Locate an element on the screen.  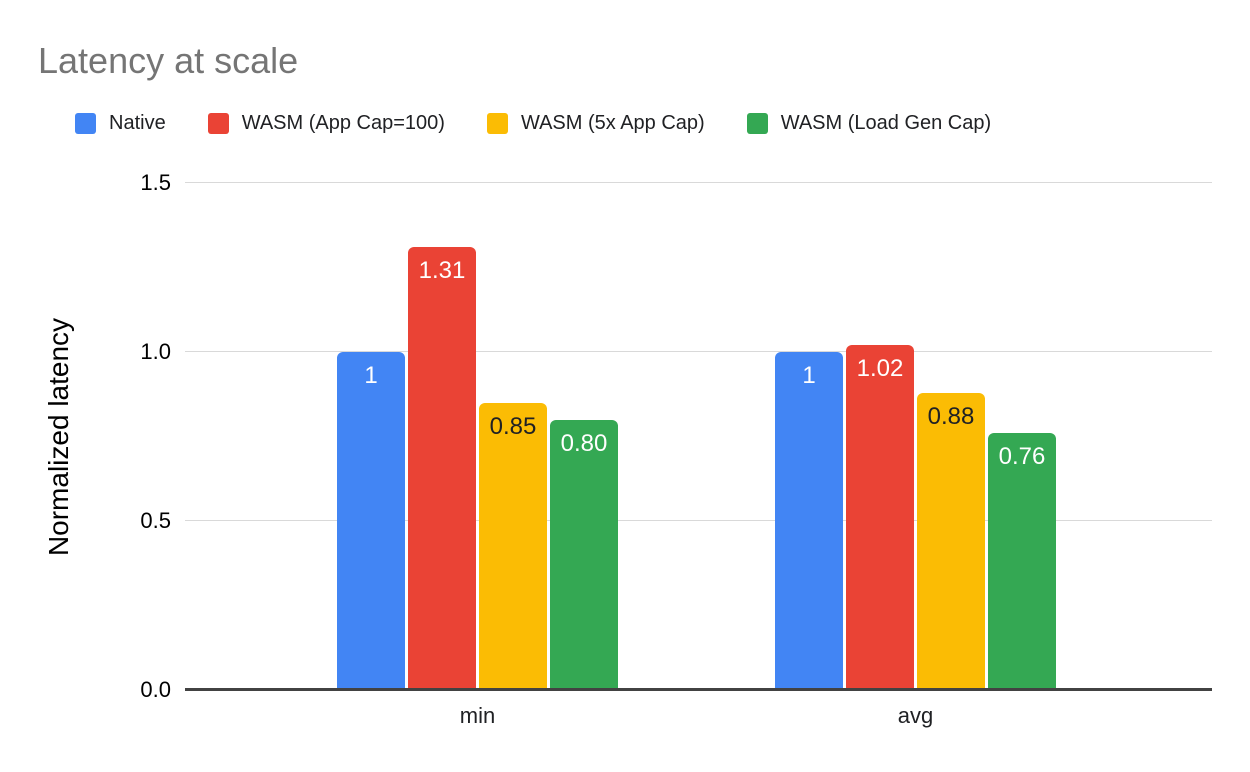
chart-title: Latency at scale is located at coordinates (168, 60).